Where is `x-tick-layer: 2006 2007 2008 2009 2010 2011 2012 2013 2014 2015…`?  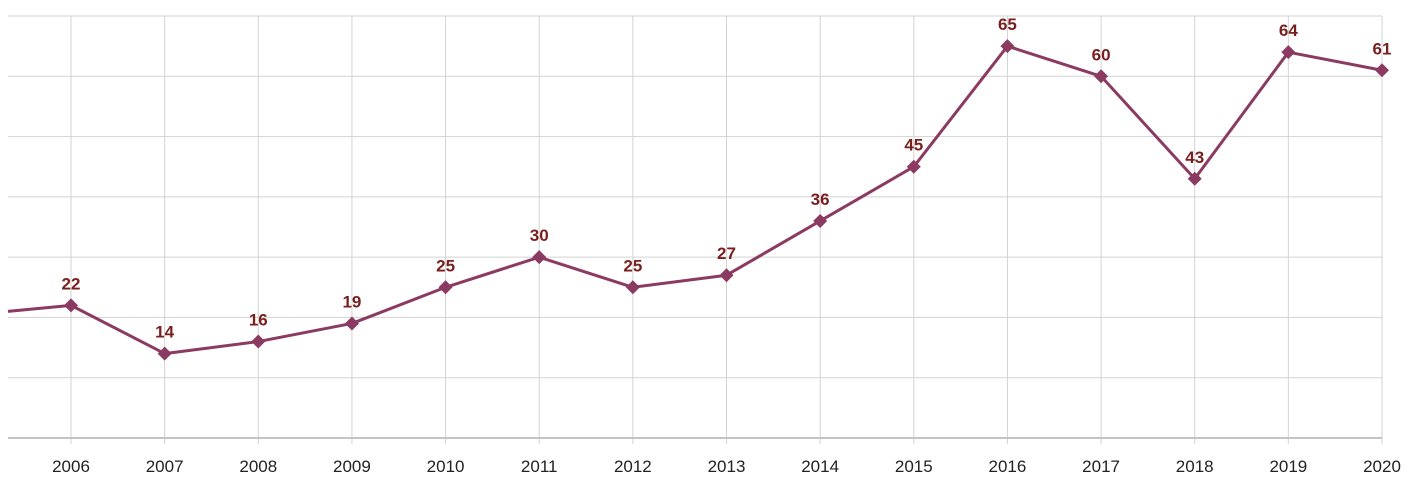 x-tick-layer: 2006 2007 2008 2009 2010 2011 2012 2013 2014 2015… is located at coordinates (726, 466).